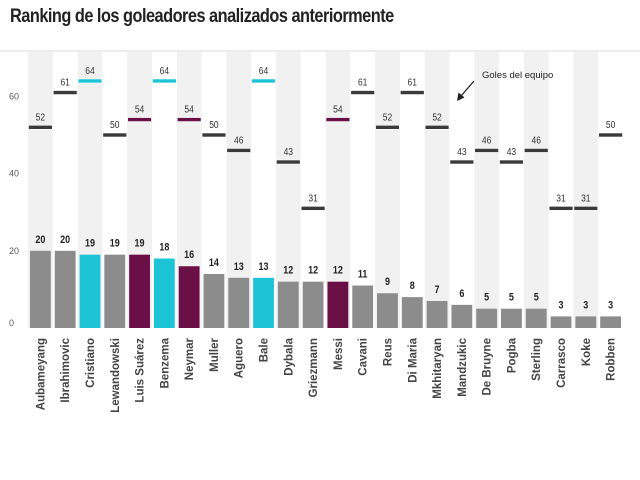 The width and height of the screenshot is (640, 480). Describe the element at coordinates (364, 357) in the screenshot. I see `x-tick-label: Cavani` at that location.